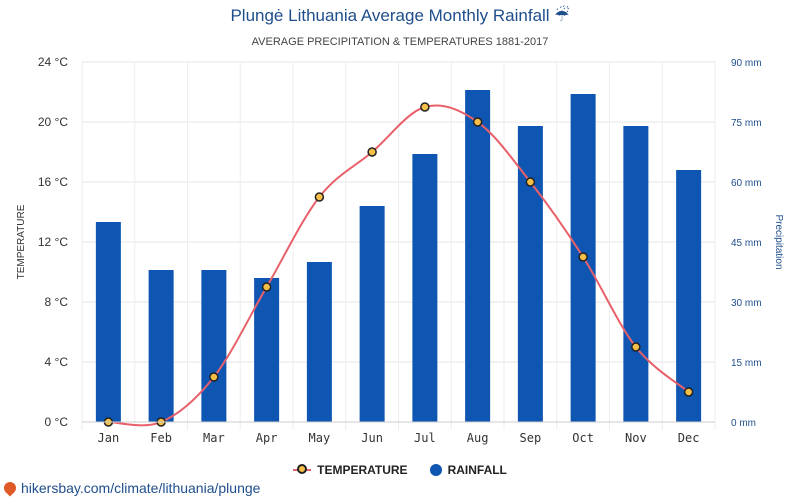 The width and height of the screenshot is (800, 500). Describe the element at coordinates (689, 438) in the screenshot. I see `x-tick-label: Dec` at that location.